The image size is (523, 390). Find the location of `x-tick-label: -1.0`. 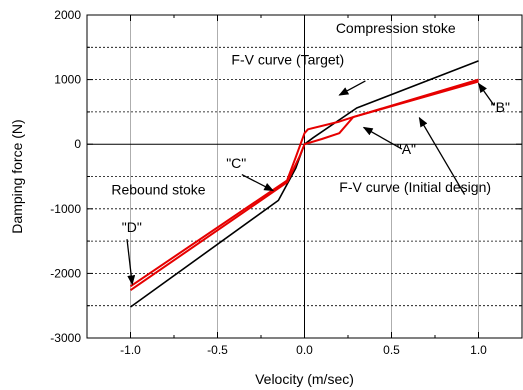

x-tick-label: -1.0 is located at coordinates (130, 350).